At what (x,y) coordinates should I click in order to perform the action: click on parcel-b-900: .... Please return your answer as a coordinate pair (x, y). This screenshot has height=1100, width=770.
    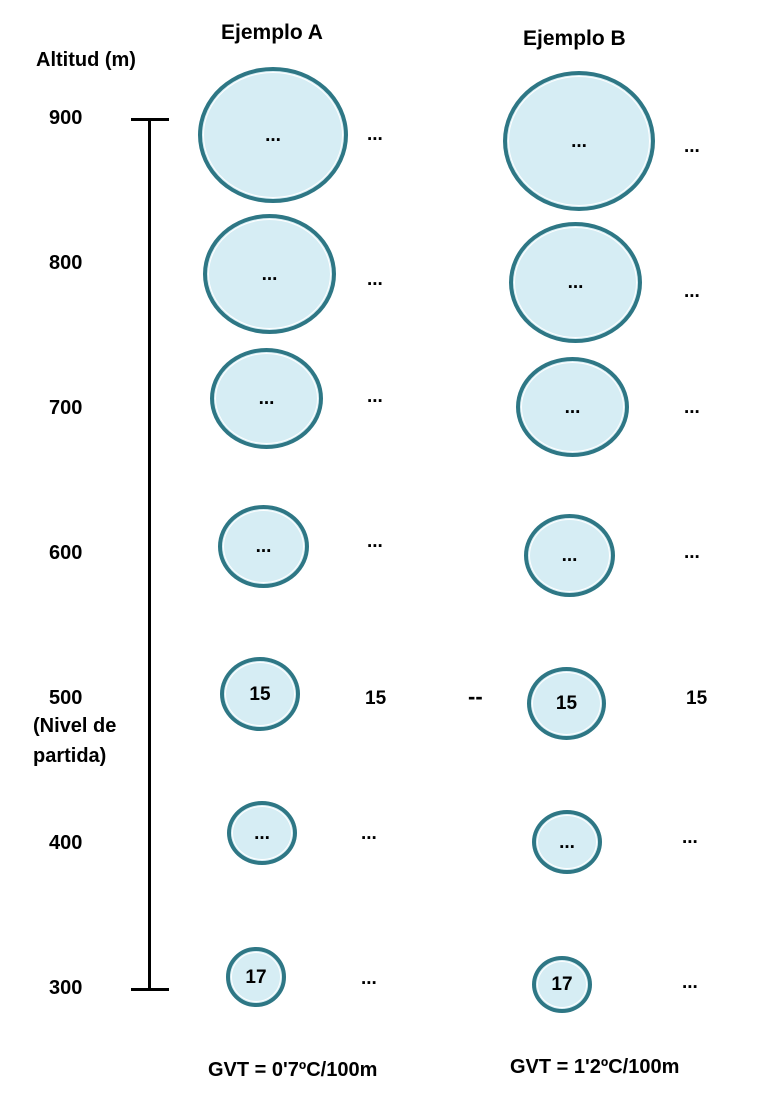
    Looking at the image, I should click on (579, 141).